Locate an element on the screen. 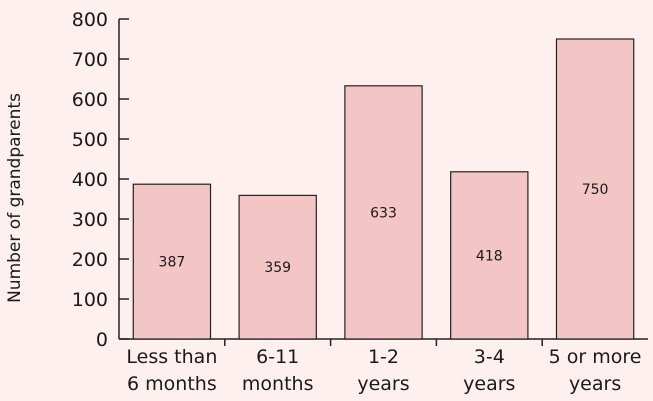 Image resolution: width=653 pixels, height=401 pixels. y-tick-label: 0 is located at coordinates (102, 340).